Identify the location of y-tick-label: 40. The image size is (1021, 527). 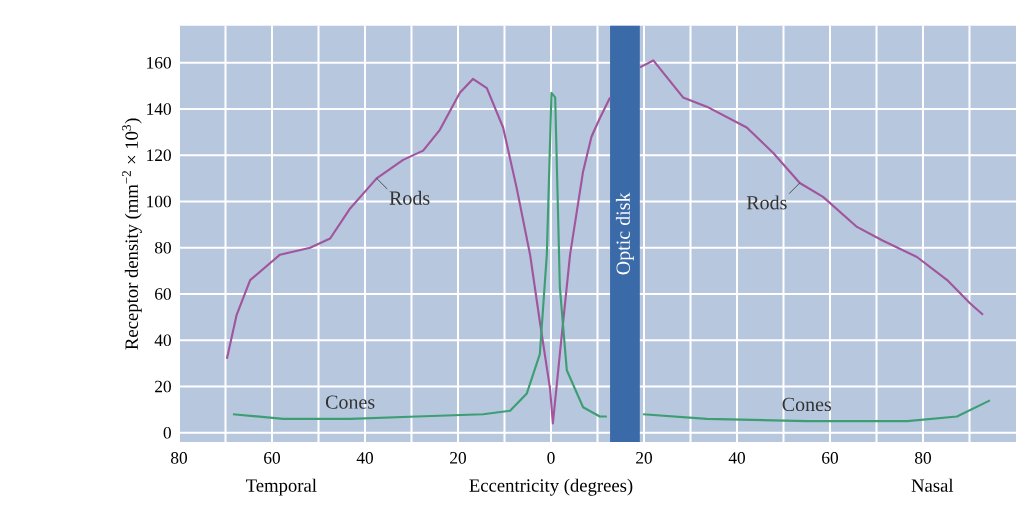
(162, 340).